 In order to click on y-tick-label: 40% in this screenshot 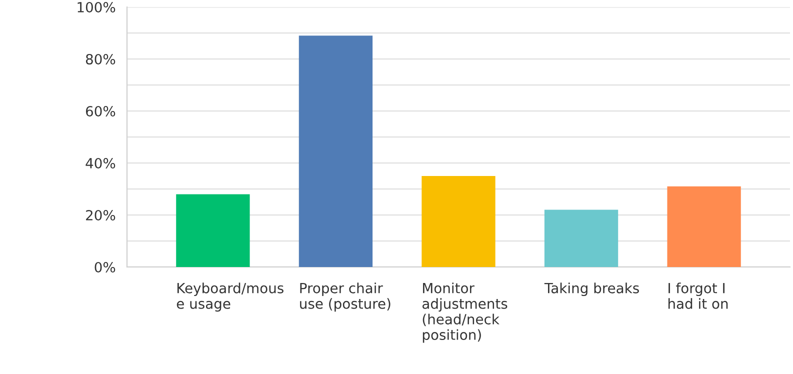, I will do `click(101, 163)`.